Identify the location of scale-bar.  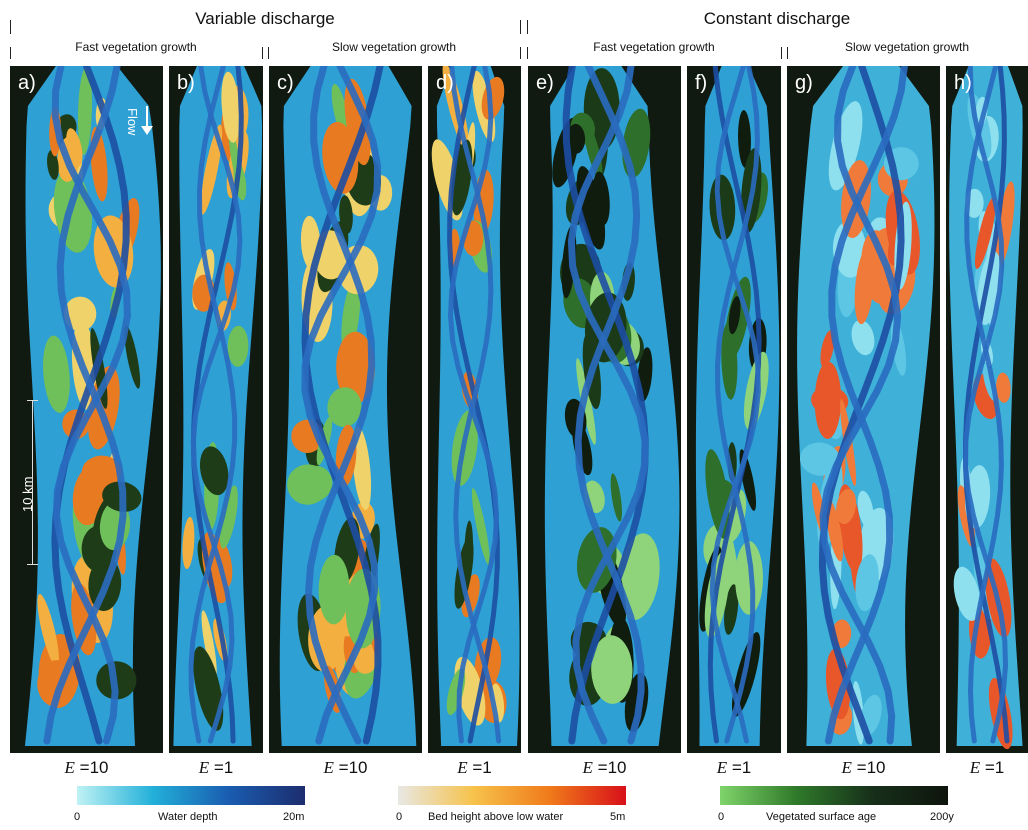
(32, 482).